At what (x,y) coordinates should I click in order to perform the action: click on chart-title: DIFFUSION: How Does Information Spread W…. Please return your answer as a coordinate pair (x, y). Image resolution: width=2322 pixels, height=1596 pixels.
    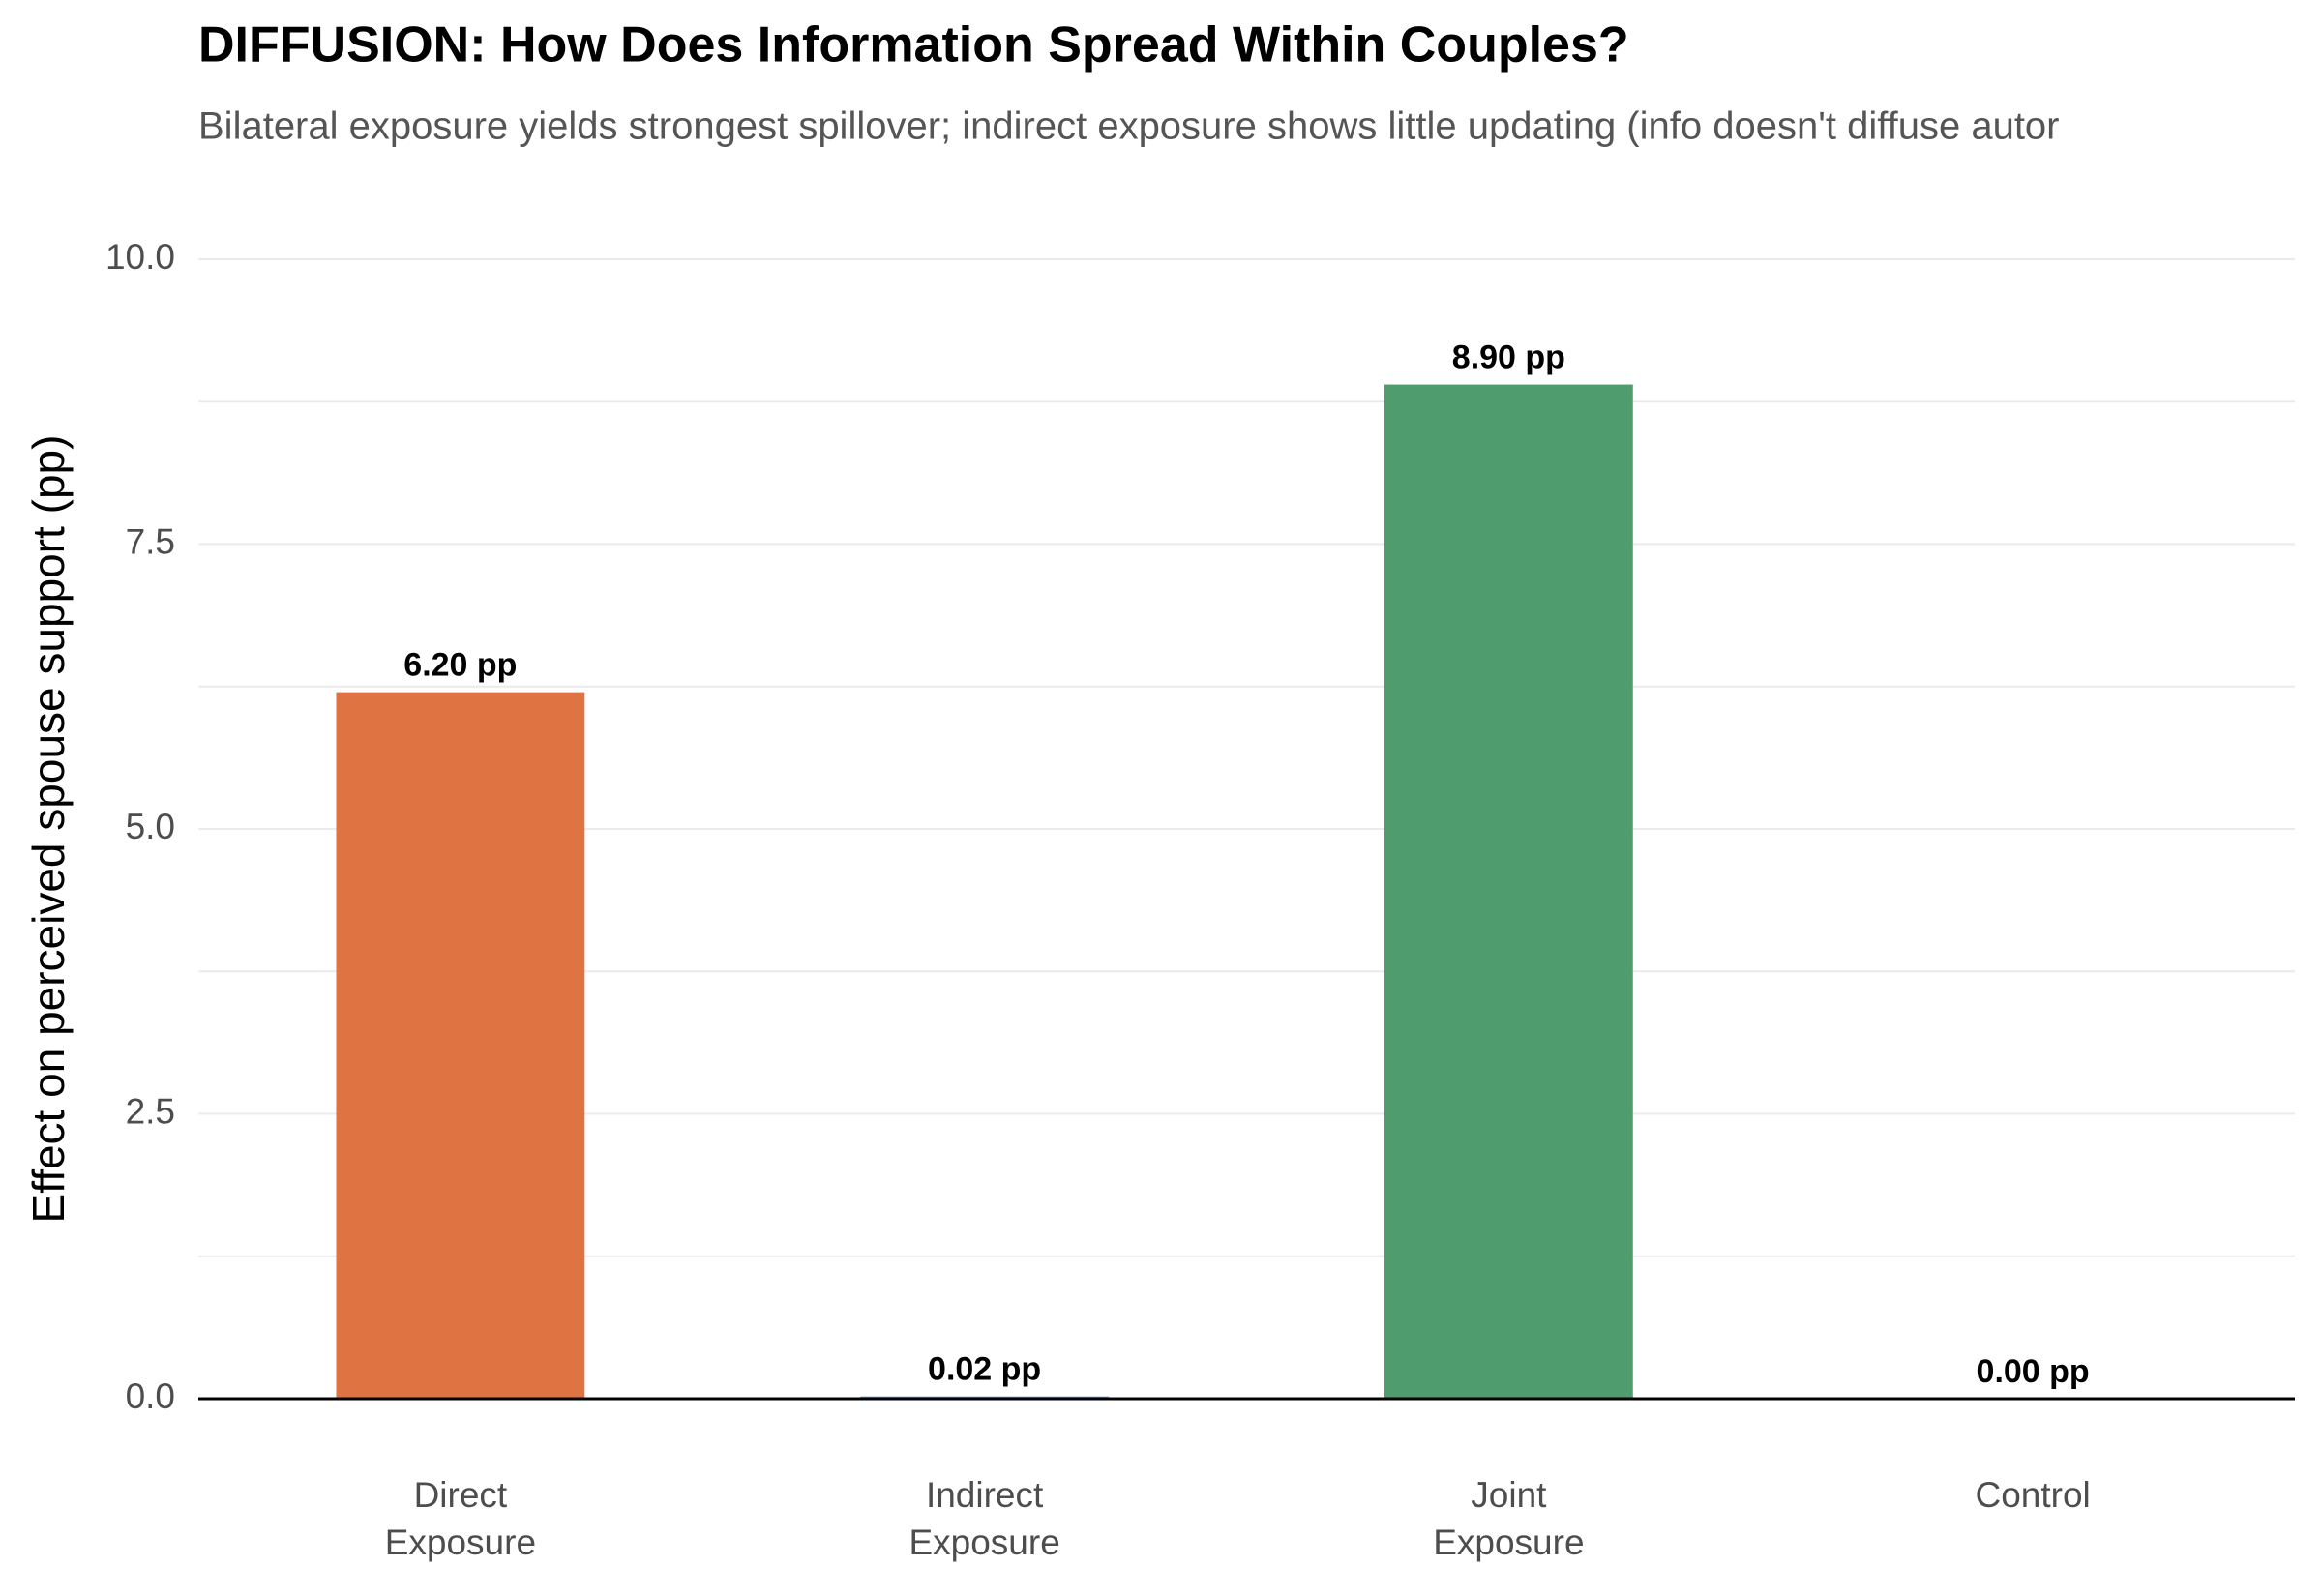
    Looking at the image, I should click on (913, 45).